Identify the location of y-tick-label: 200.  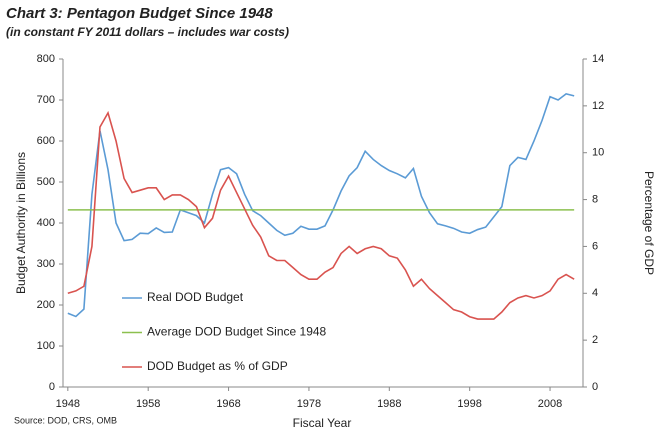
(46, 305).